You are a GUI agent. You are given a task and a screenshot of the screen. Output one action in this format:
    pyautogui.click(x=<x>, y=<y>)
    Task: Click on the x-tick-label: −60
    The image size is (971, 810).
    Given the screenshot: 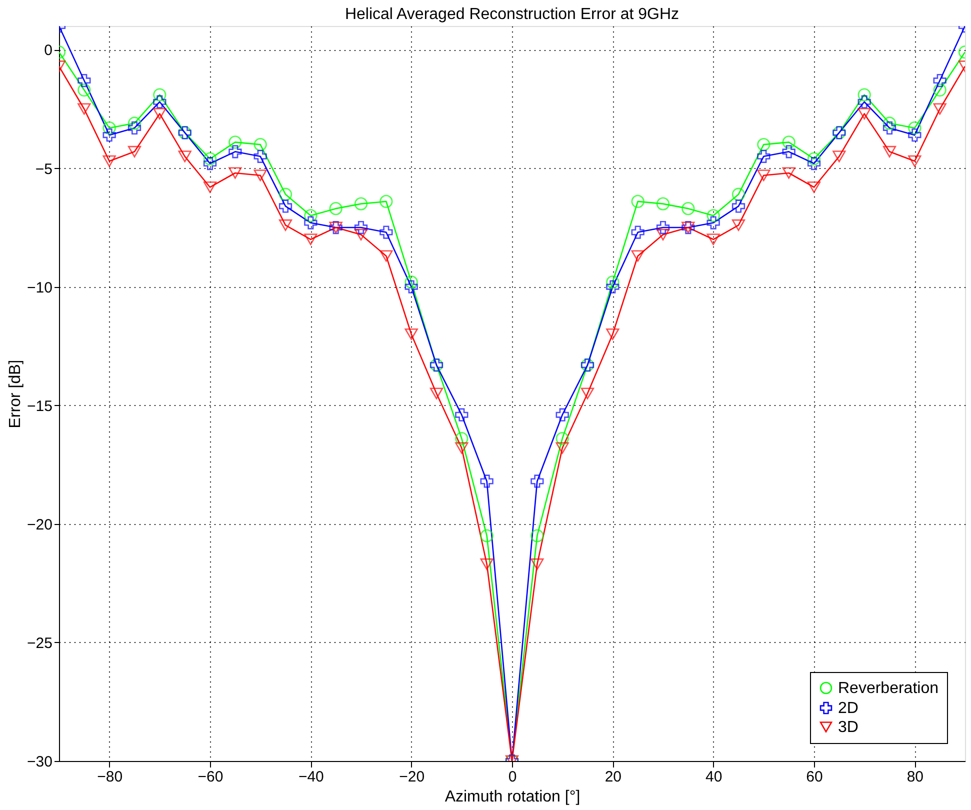 What is the action you would take?
    pyautogui.click(x=211, y=777)
    